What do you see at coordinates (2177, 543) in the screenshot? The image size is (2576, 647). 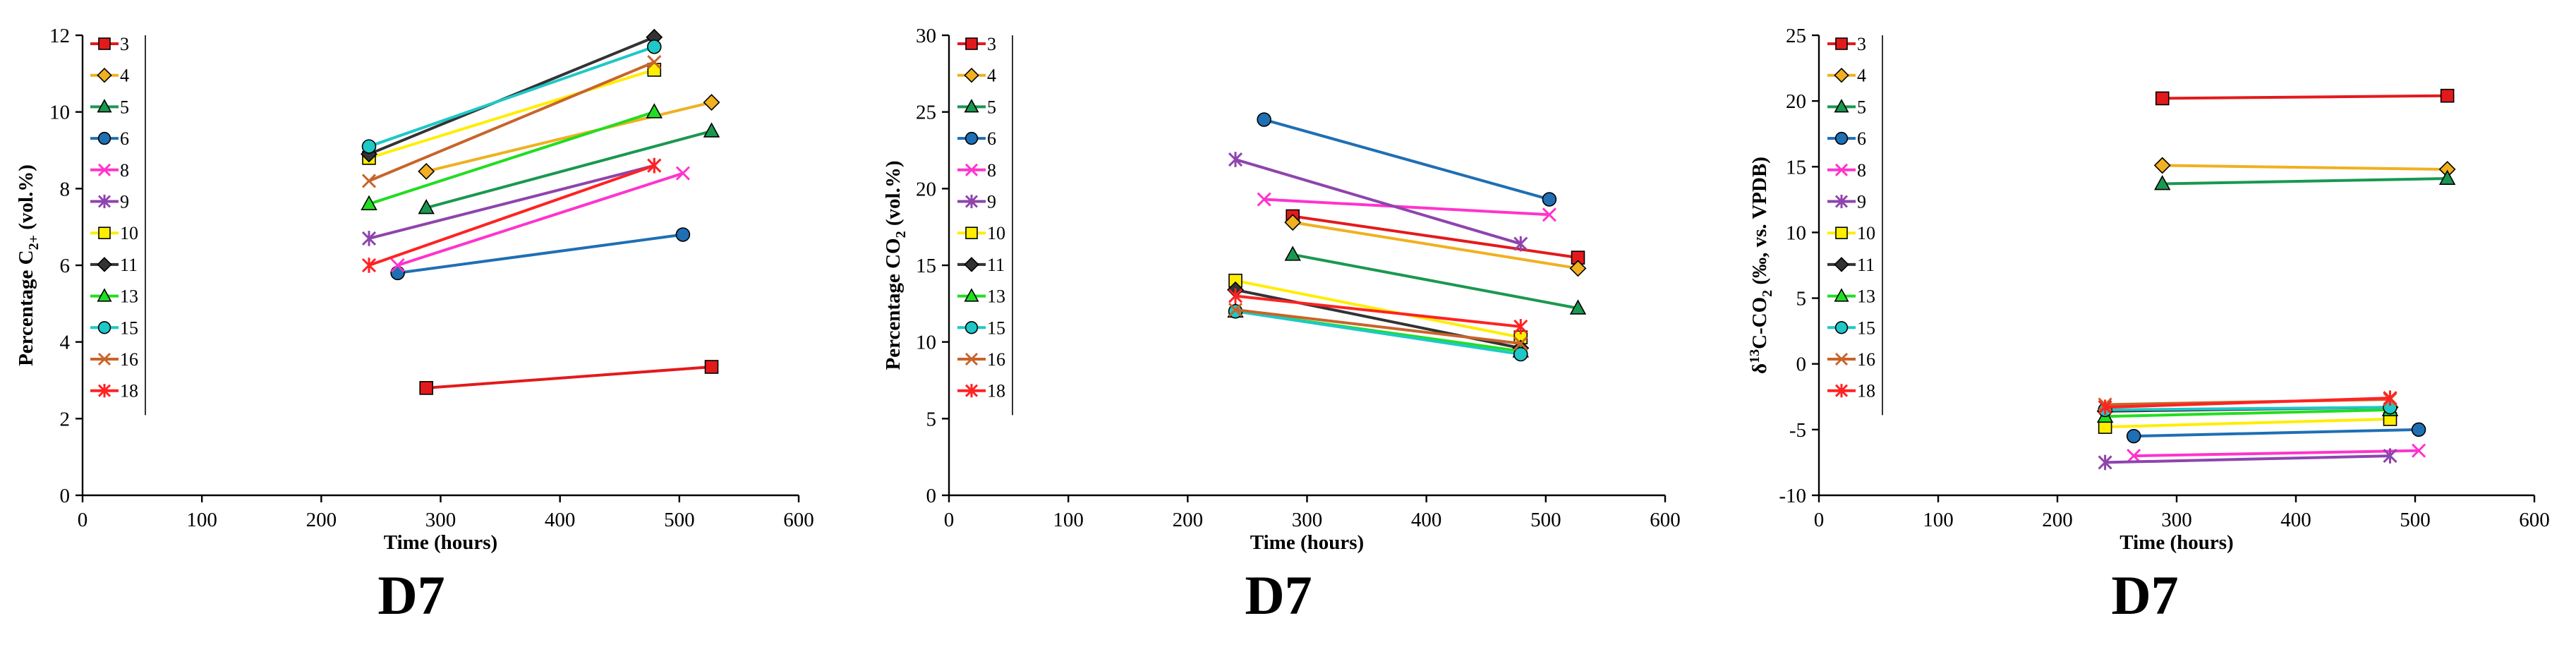 I see `x-axis-label: Time (hours)` at bounding box center [2177, 543].